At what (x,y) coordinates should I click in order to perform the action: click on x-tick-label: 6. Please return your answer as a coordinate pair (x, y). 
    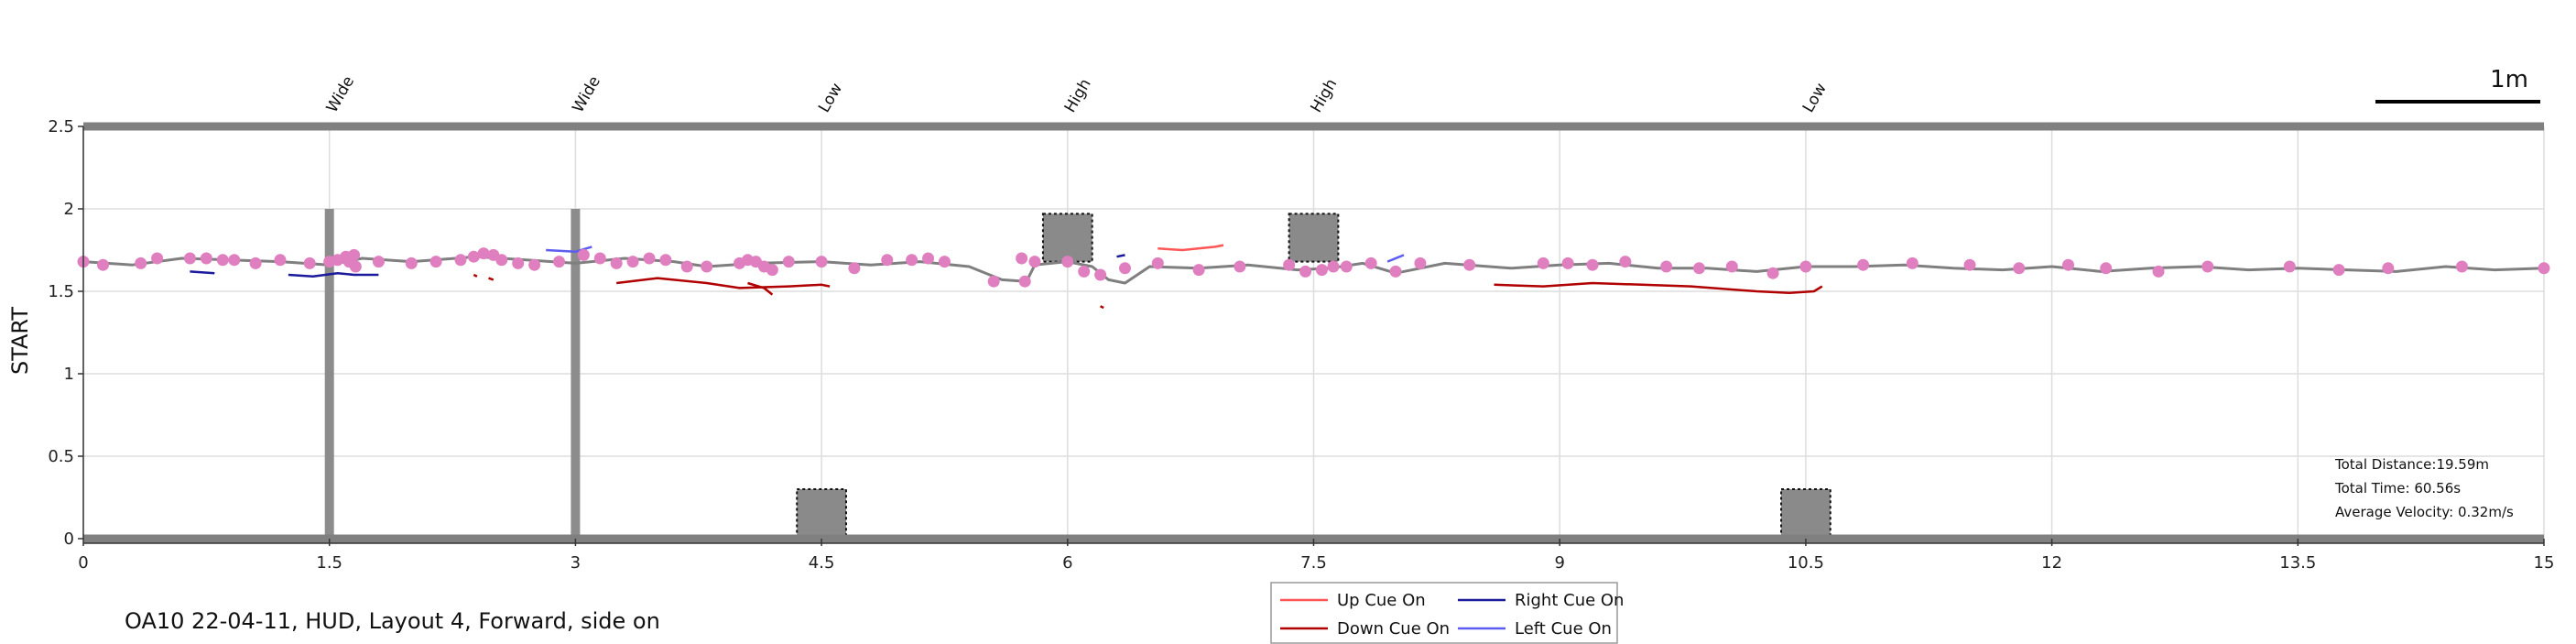
    Looking at the image, I should click on (1067, 563).